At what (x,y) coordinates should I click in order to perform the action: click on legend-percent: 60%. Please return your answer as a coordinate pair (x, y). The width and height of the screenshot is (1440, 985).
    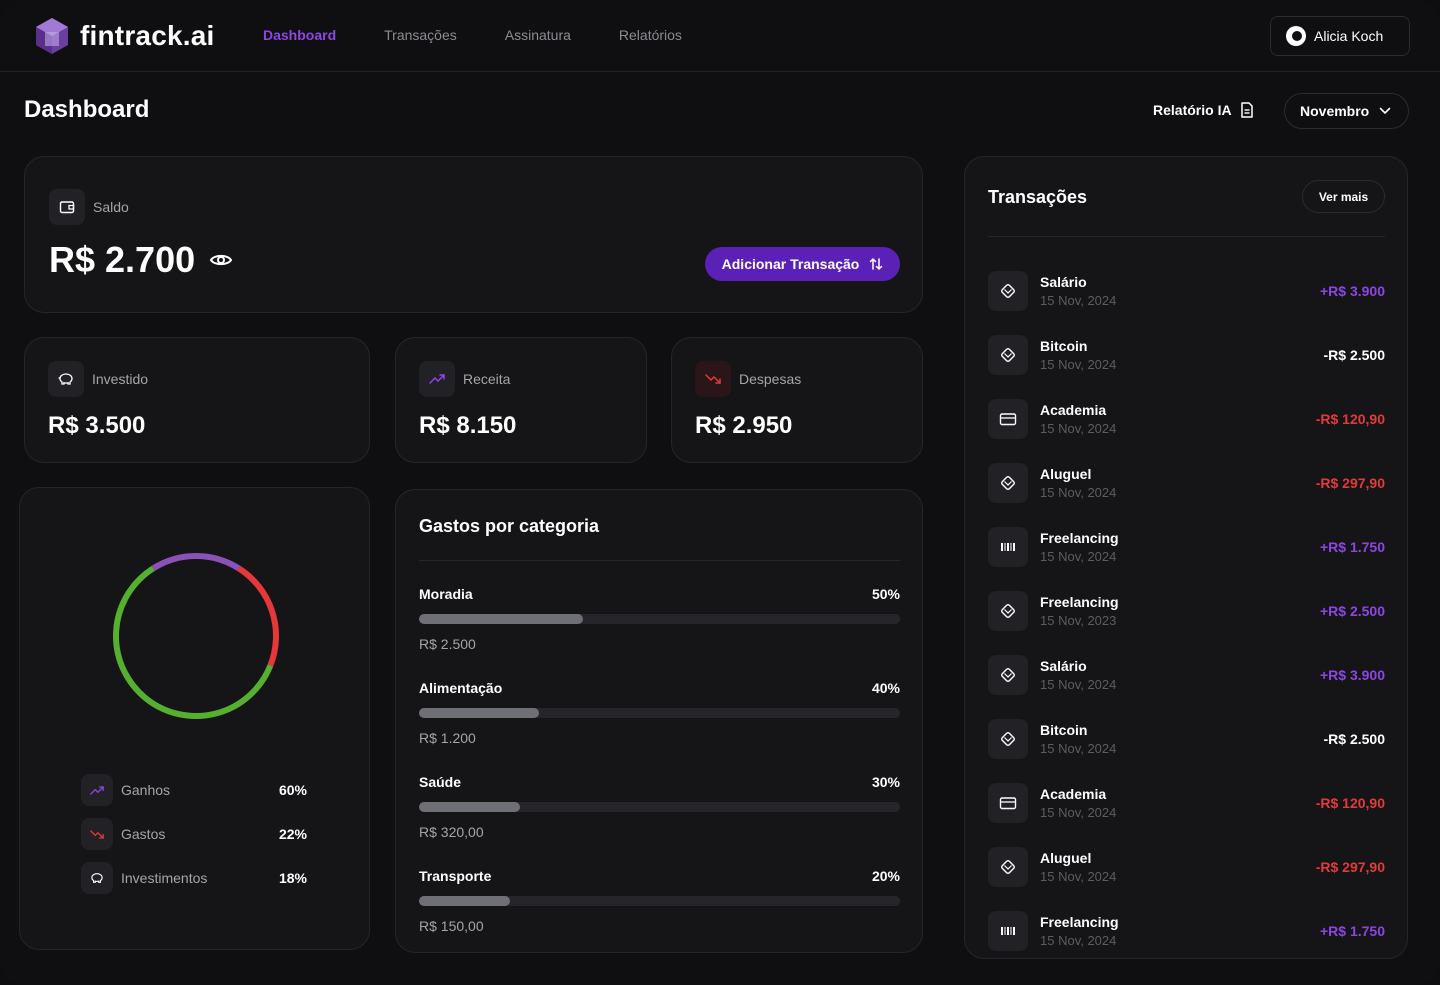
    Looking at the image, I should click on (292, 790).